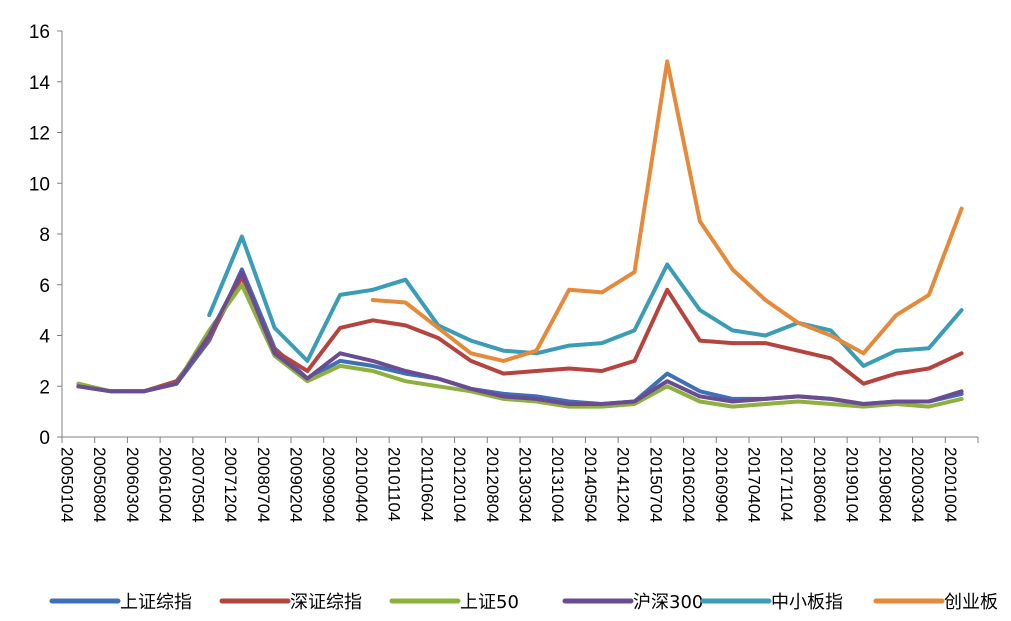 The width and height of the screenshot is (1011, 621). I want to click on x-tick-label: 20200304, so click(917, 485).